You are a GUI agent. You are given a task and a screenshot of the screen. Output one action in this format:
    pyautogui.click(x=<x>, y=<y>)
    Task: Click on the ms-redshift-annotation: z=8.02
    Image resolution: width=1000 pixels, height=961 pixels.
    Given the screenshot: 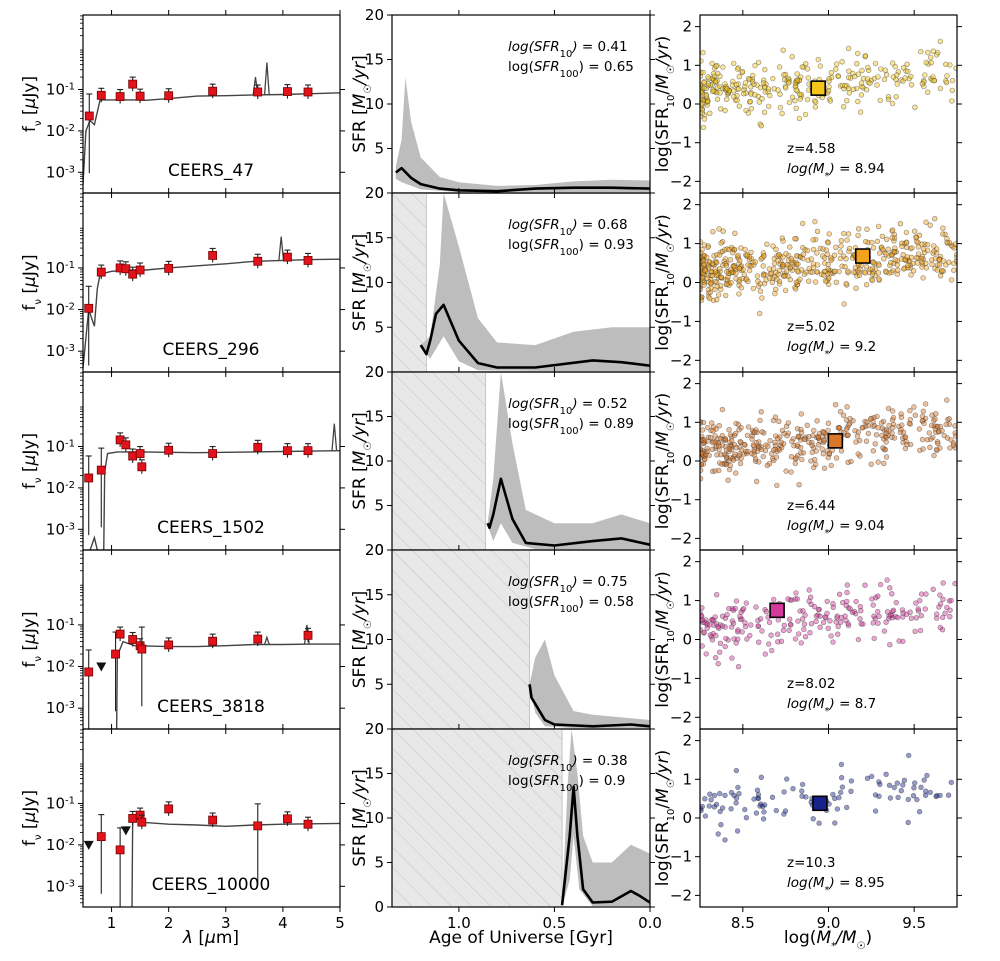 What is the action you would take?
    pyautogui.click(x=811, y=684)
    